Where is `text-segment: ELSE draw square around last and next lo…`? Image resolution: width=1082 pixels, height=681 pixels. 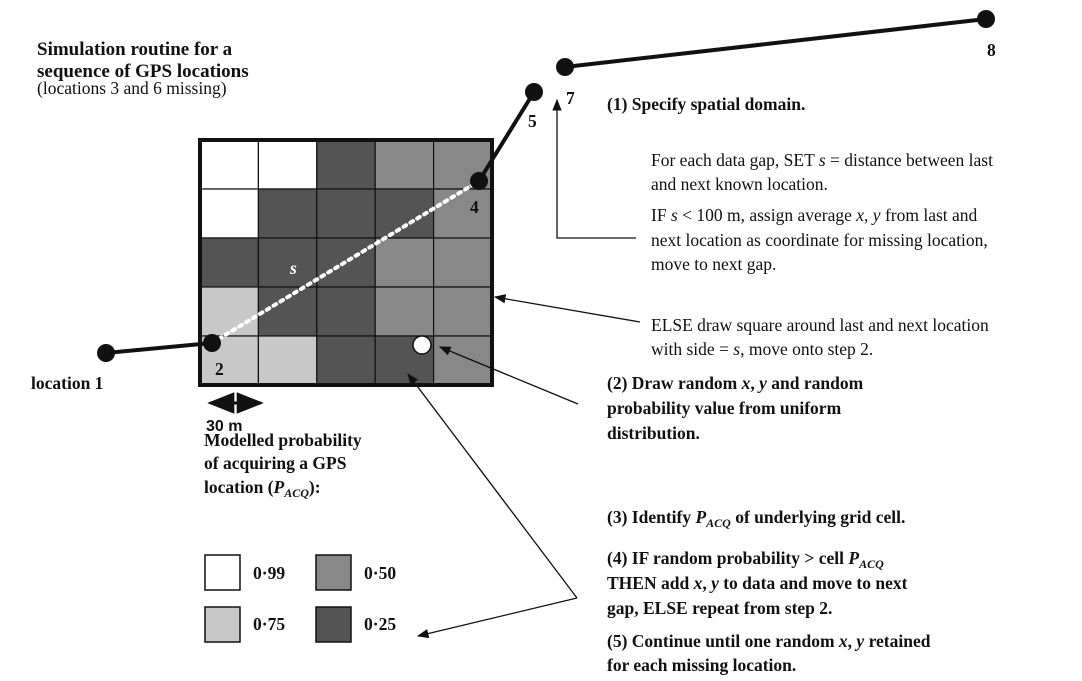
text-segment: ELSE draw square around last and next lo… is located at coordinates (820, 325).